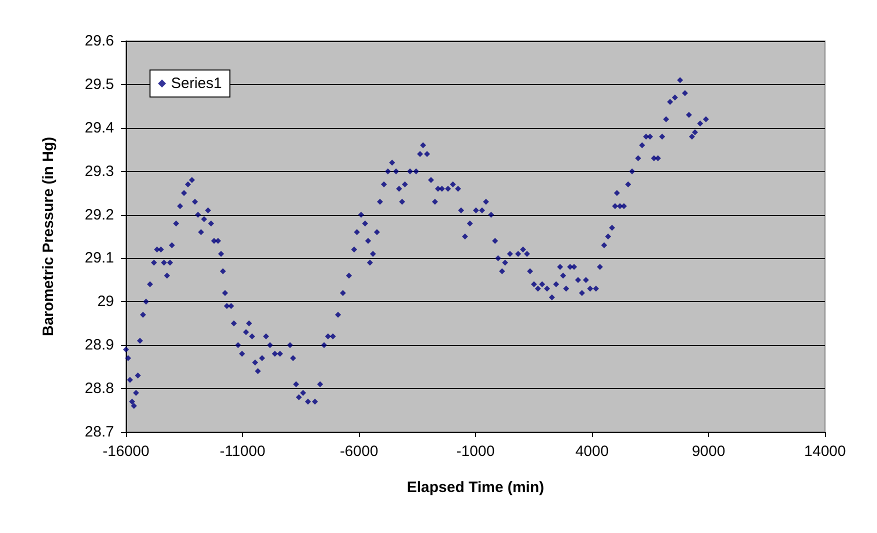  Describe the element at coordinates (709, 451) in the screenshot. I see `x-tick-label: 9000` at that location.